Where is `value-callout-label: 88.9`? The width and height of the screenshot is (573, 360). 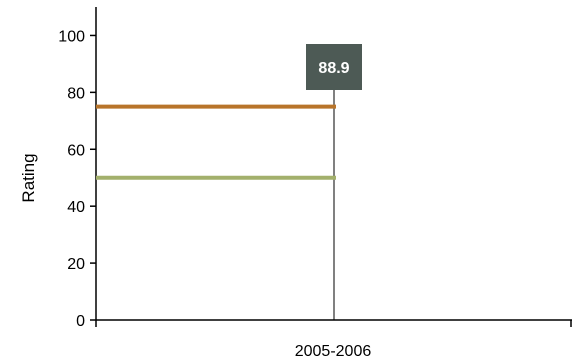 value-callout-label: 88.9 is located at coordinates (333, 68).